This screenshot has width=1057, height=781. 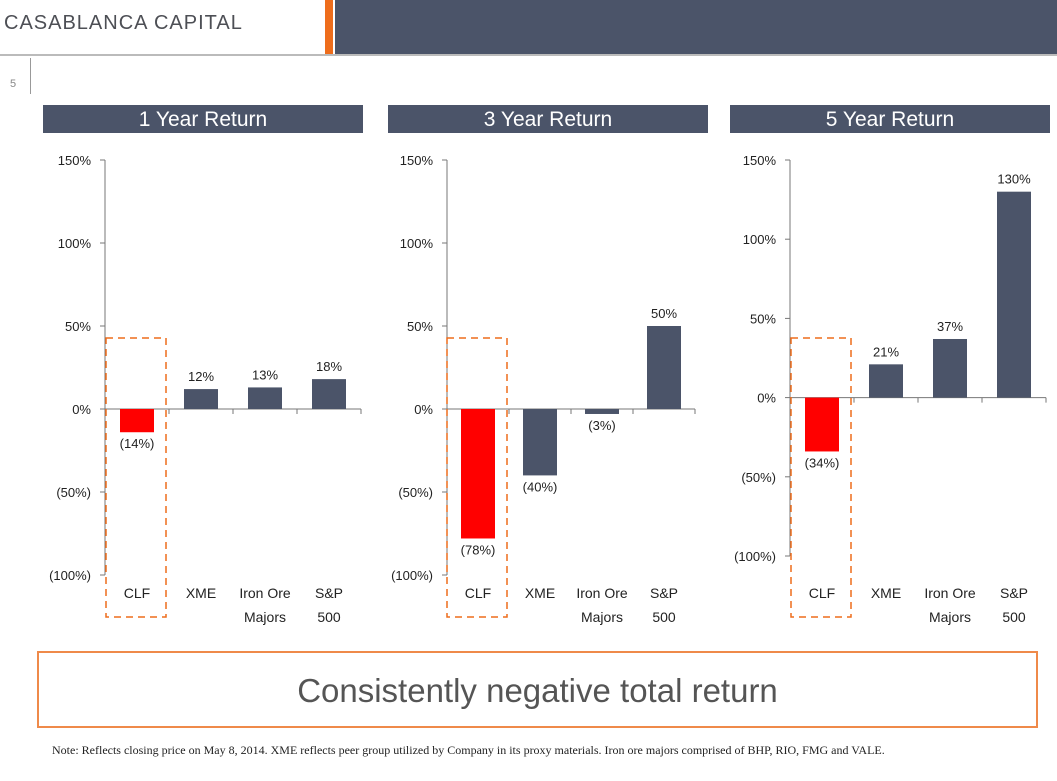 What do you see at coordinates (696, 27) in the screenshot?
I see `header-banner` at bounding box center [696, 27].